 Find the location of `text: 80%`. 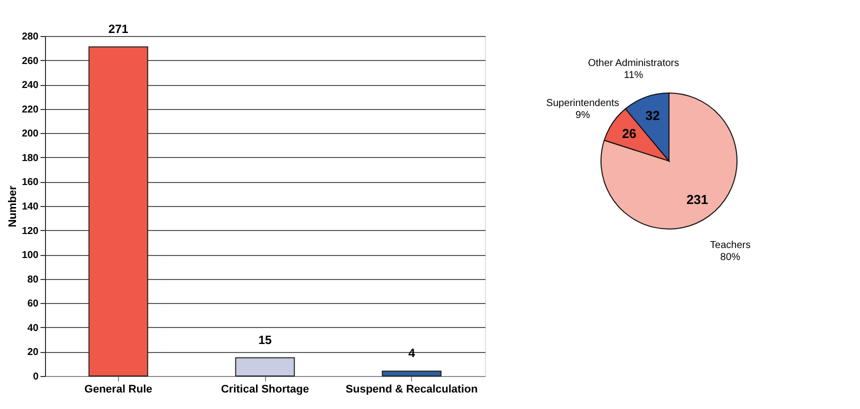

text: 80% is located at coordinates (730, 258).